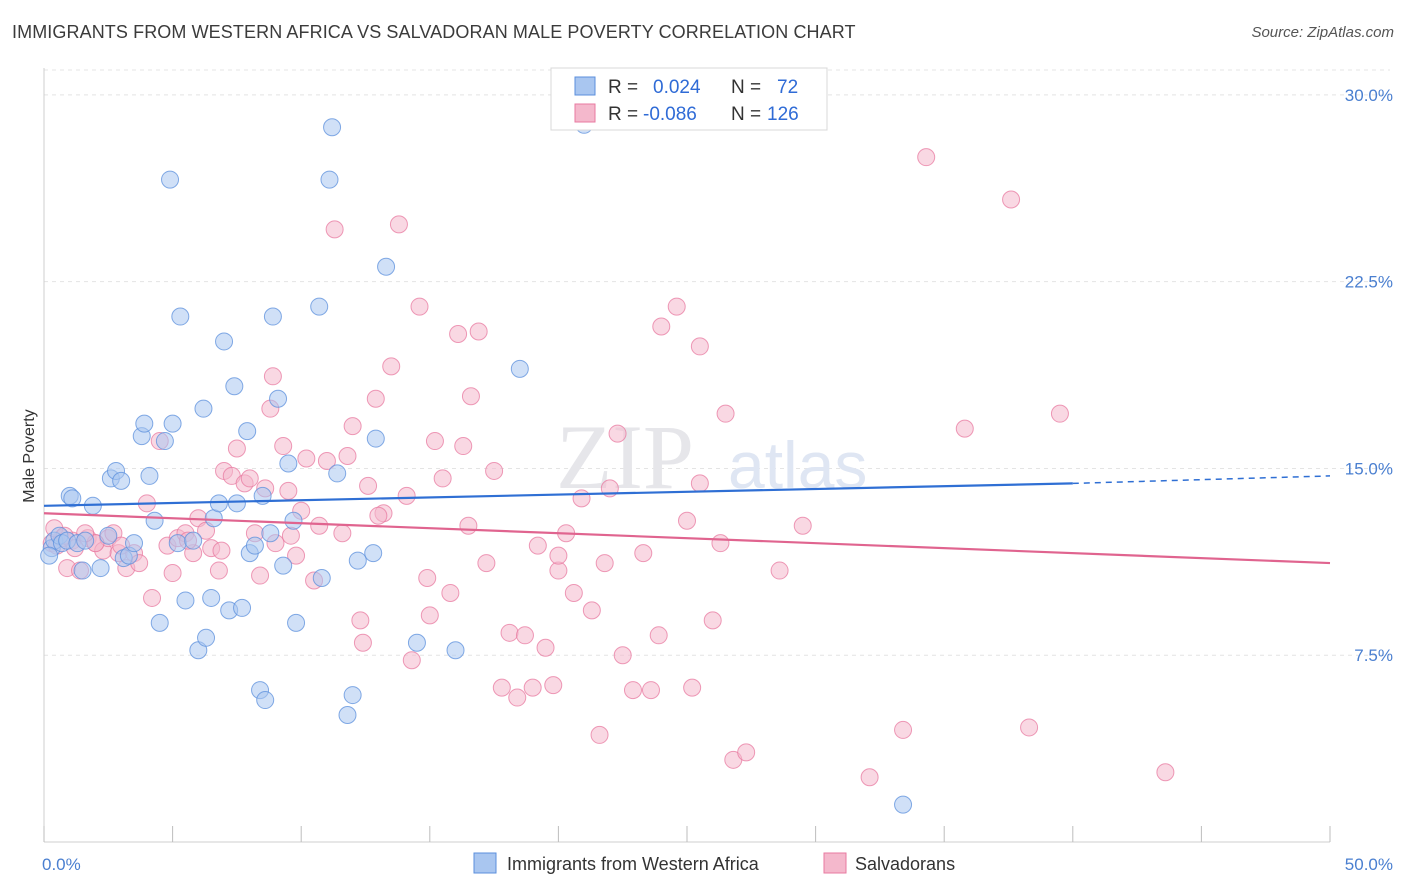 The image size is (1406, 892). What do you see at coordinates (1322, 32) in the screenshot?
I see `source-label: Source: ZipAtlas.com` at bounding box center [1322, 32].